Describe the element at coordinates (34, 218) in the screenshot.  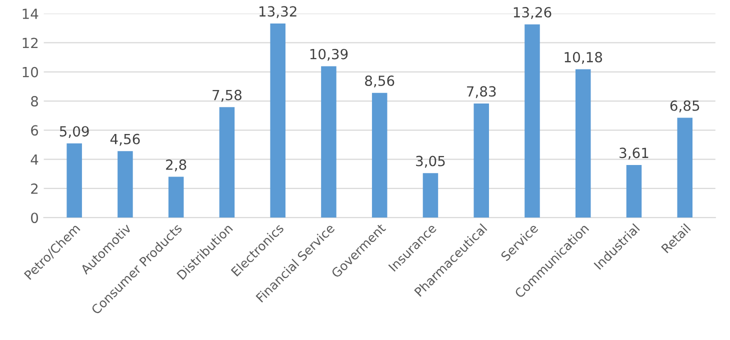
I see `y-tick-label: 0` at that location.